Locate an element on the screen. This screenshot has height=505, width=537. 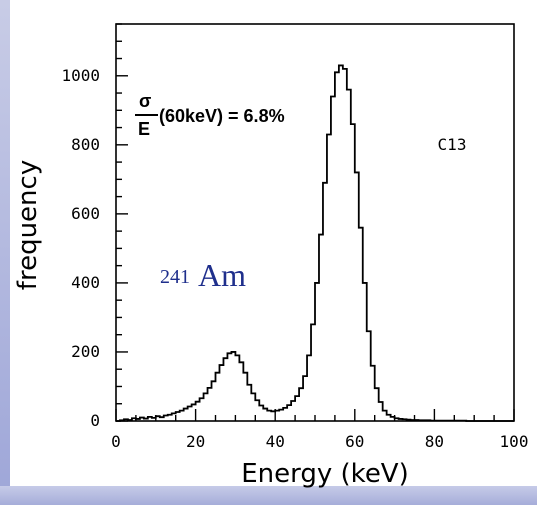
y-tick-label-400: 400 is located at coordinates (85, 282).